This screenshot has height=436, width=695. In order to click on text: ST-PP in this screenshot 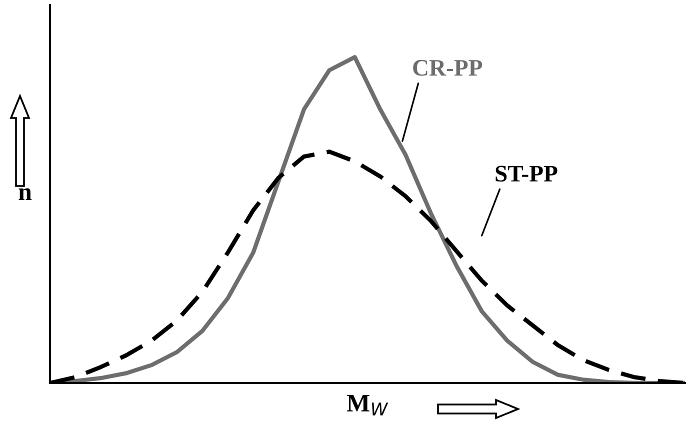, I will do `click(527, 174)`.